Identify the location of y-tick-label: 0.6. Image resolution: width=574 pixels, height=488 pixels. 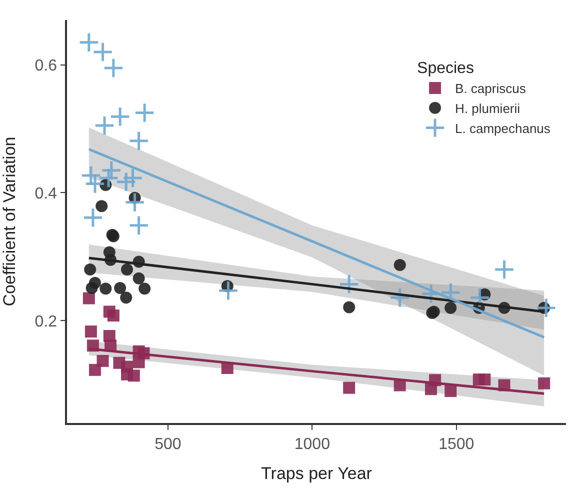
(46, 65).